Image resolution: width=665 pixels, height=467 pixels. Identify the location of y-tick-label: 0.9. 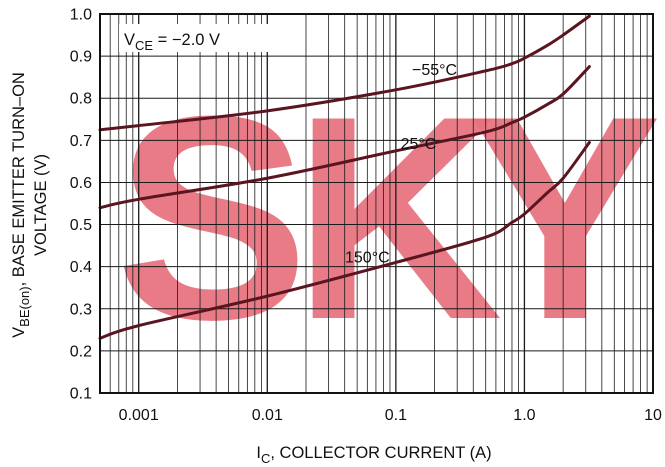
(81, 57).